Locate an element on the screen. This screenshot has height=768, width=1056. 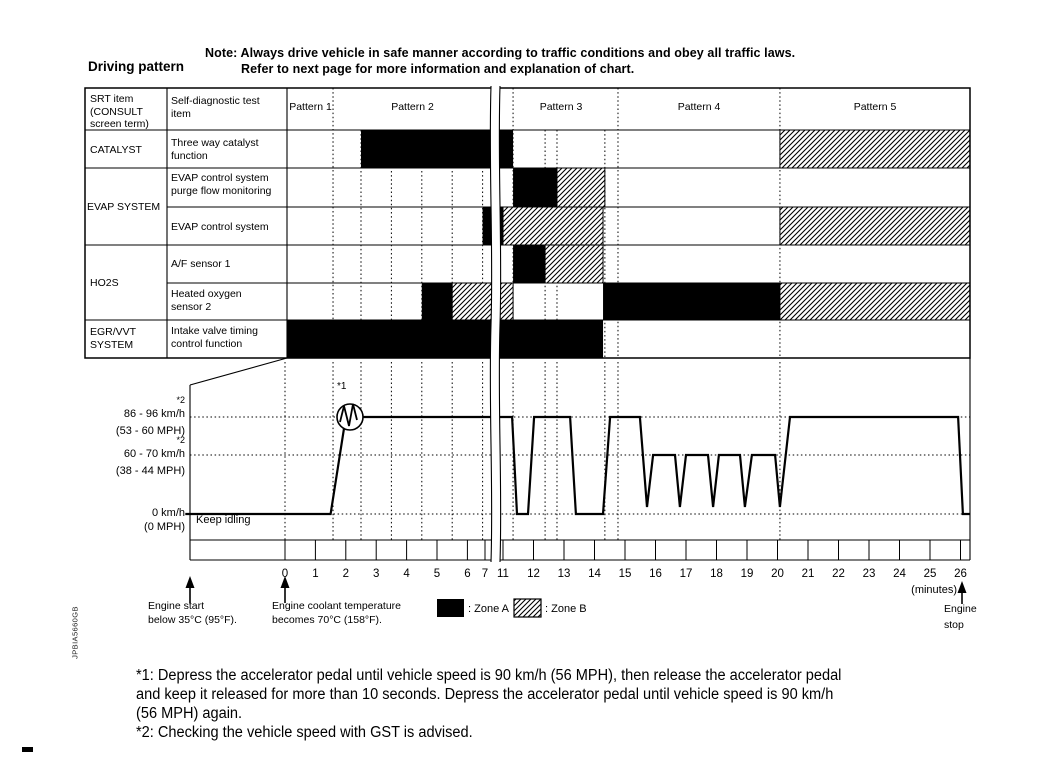
minute-tick-label: 19 is located at coordinates (747, 574).